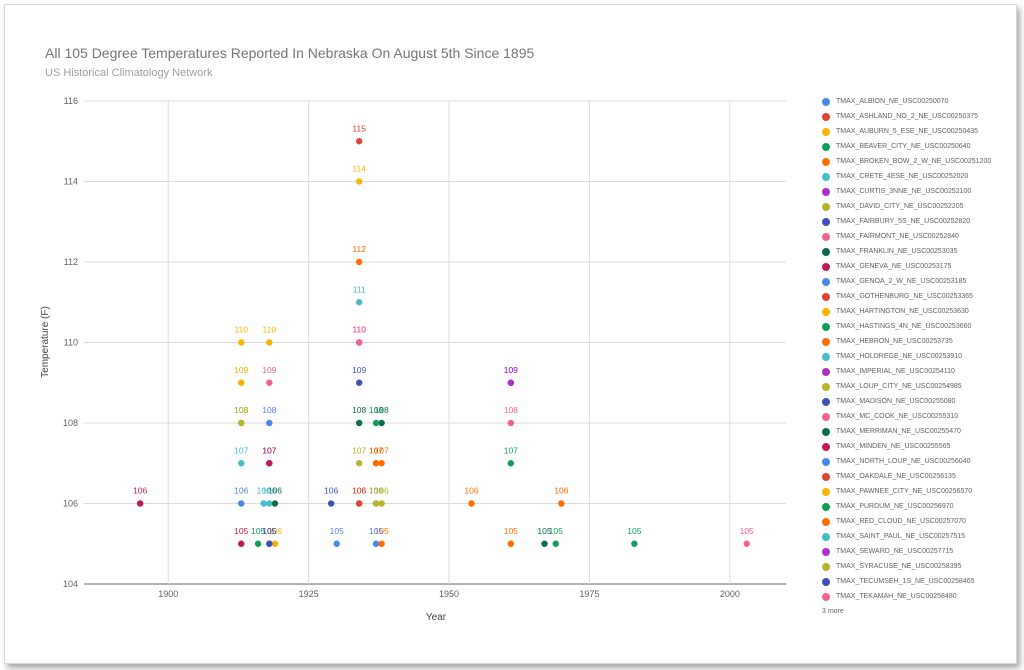 The height and width of the screenshot is (670, 1024). Describe the element at coordinates (920, 521) in the screenshot. I see `legend-item: TMAX_RED_CLOUD_NE_USC00257070` at that location.